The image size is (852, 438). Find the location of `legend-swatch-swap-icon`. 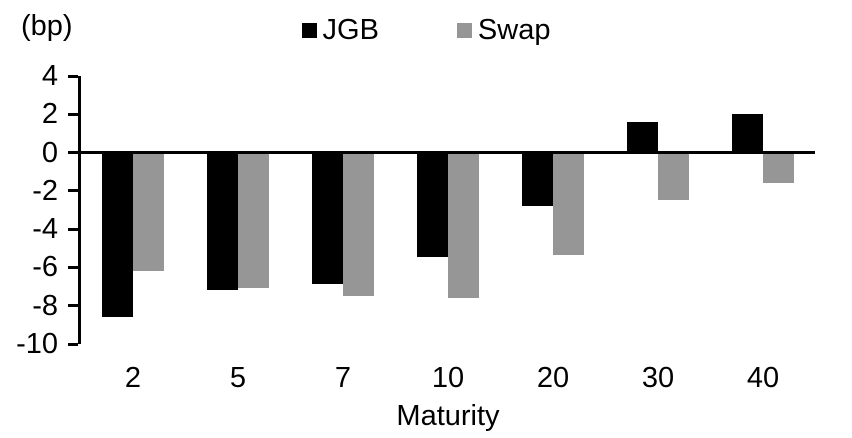

legend-swatch-swap-icon is located at coordinates (464, 30).